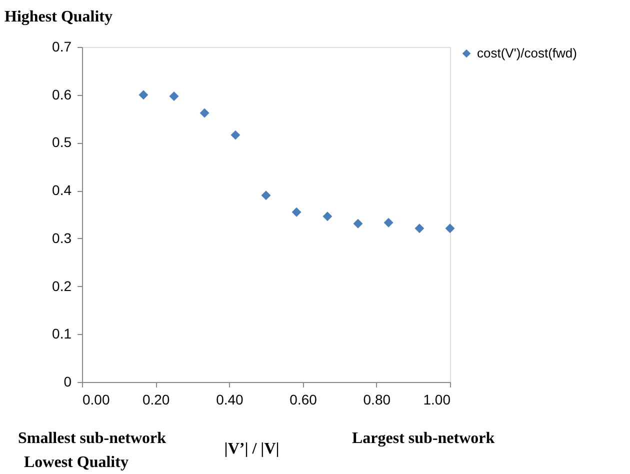  Describe the element at coordinates (304, 400) in the screenshot. I see `x-tick-label: 0.60` at that location.